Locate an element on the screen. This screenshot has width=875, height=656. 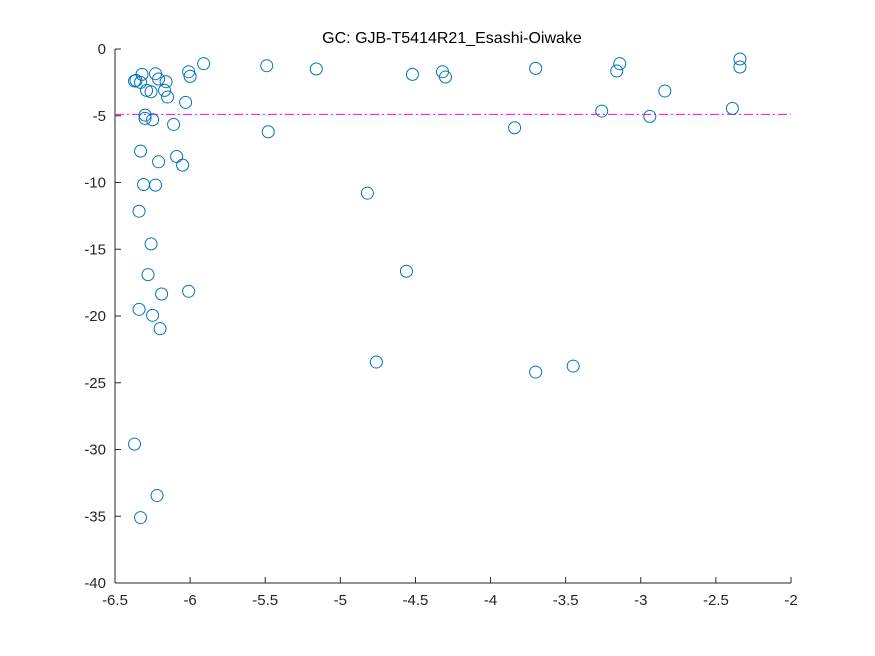
x-tick-label: -6.5 is located at coordinates (115, 600).